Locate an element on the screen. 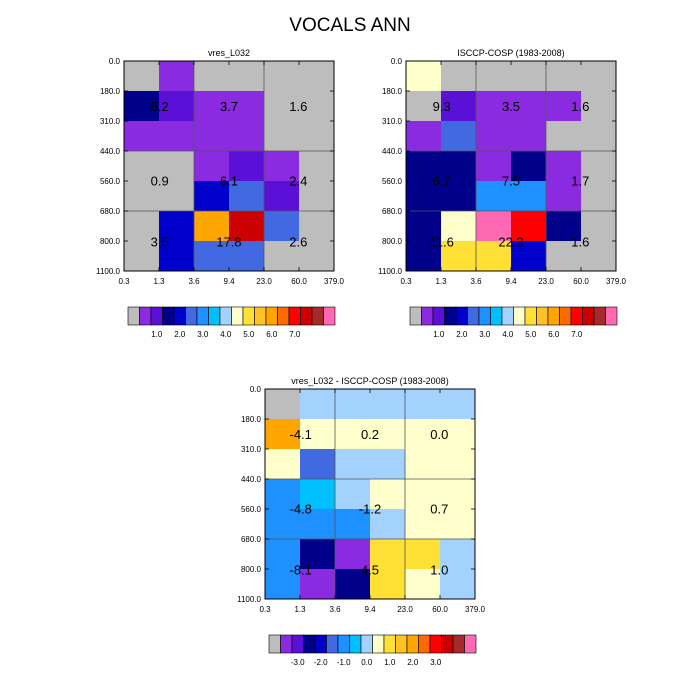 The image size is (700, 700). y-tick-label: 680.0 is located at coordinates (392, 211).